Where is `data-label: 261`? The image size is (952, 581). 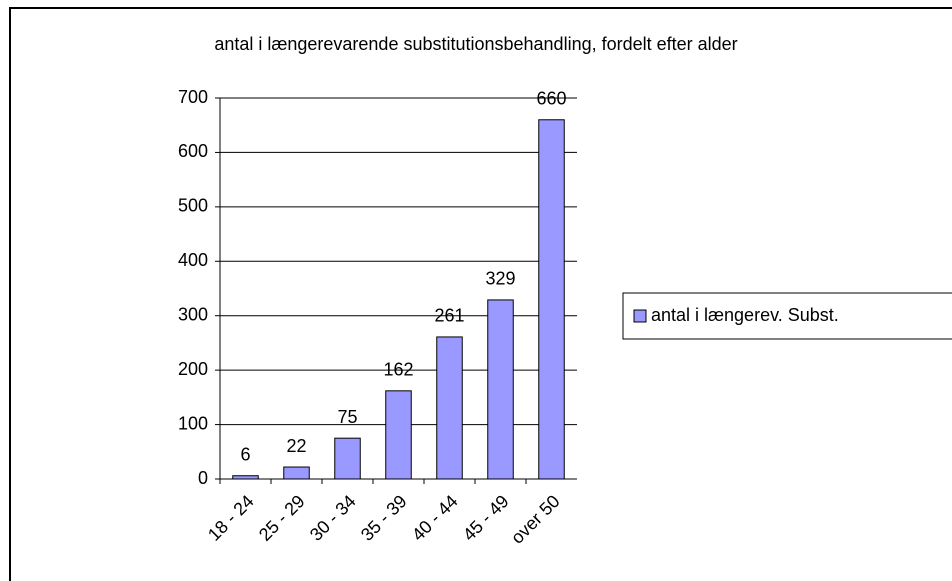
data-label: 261 is located at coordinates (449, 316).